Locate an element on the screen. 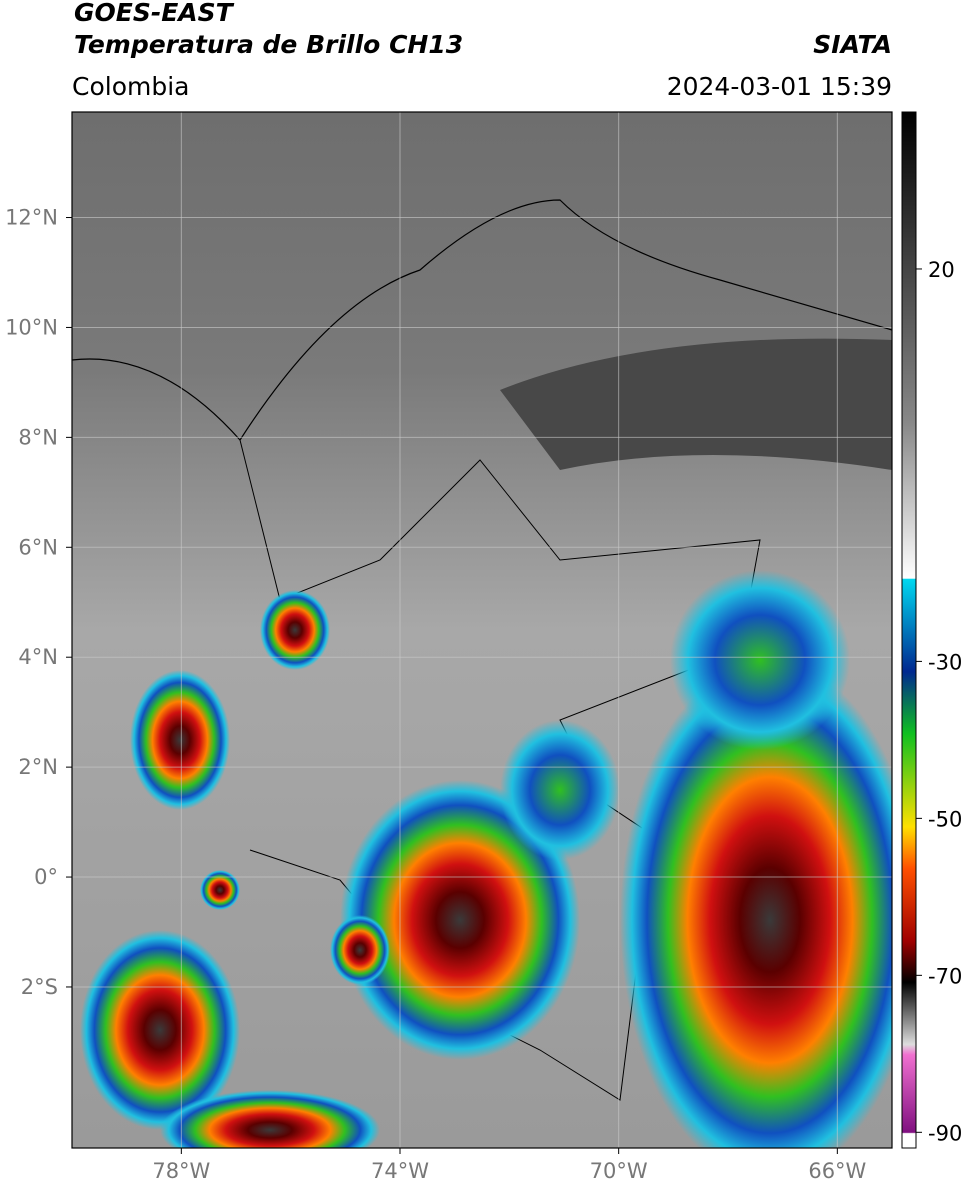 The width and height of the screenshot is (966, 1190). timestamp: 2024-03-01 15:39 is located at coordinates (779, 86).